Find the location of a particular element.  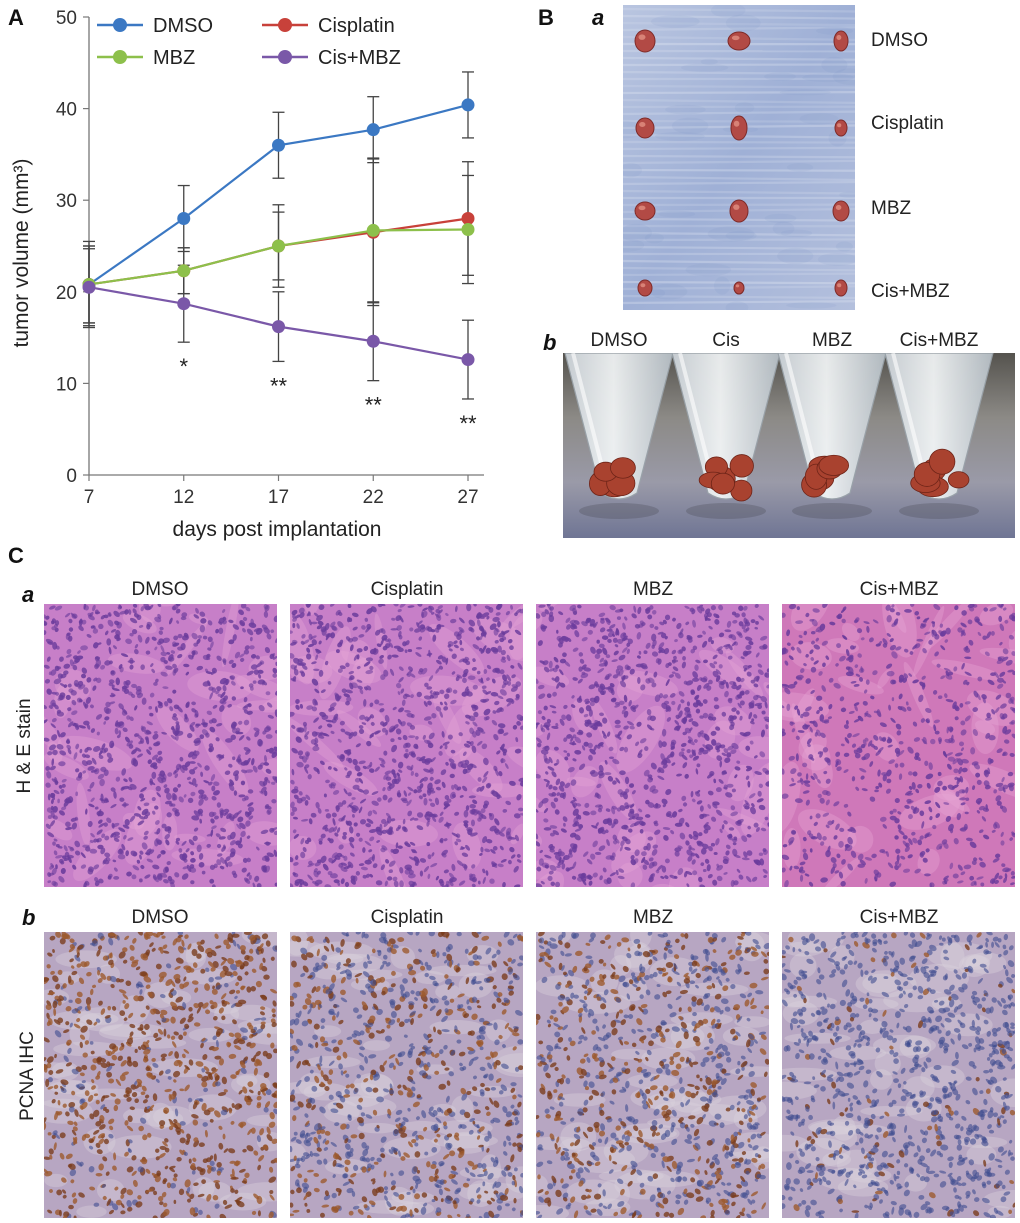

he-image-cisplatin is located at coordinates (406, 745).